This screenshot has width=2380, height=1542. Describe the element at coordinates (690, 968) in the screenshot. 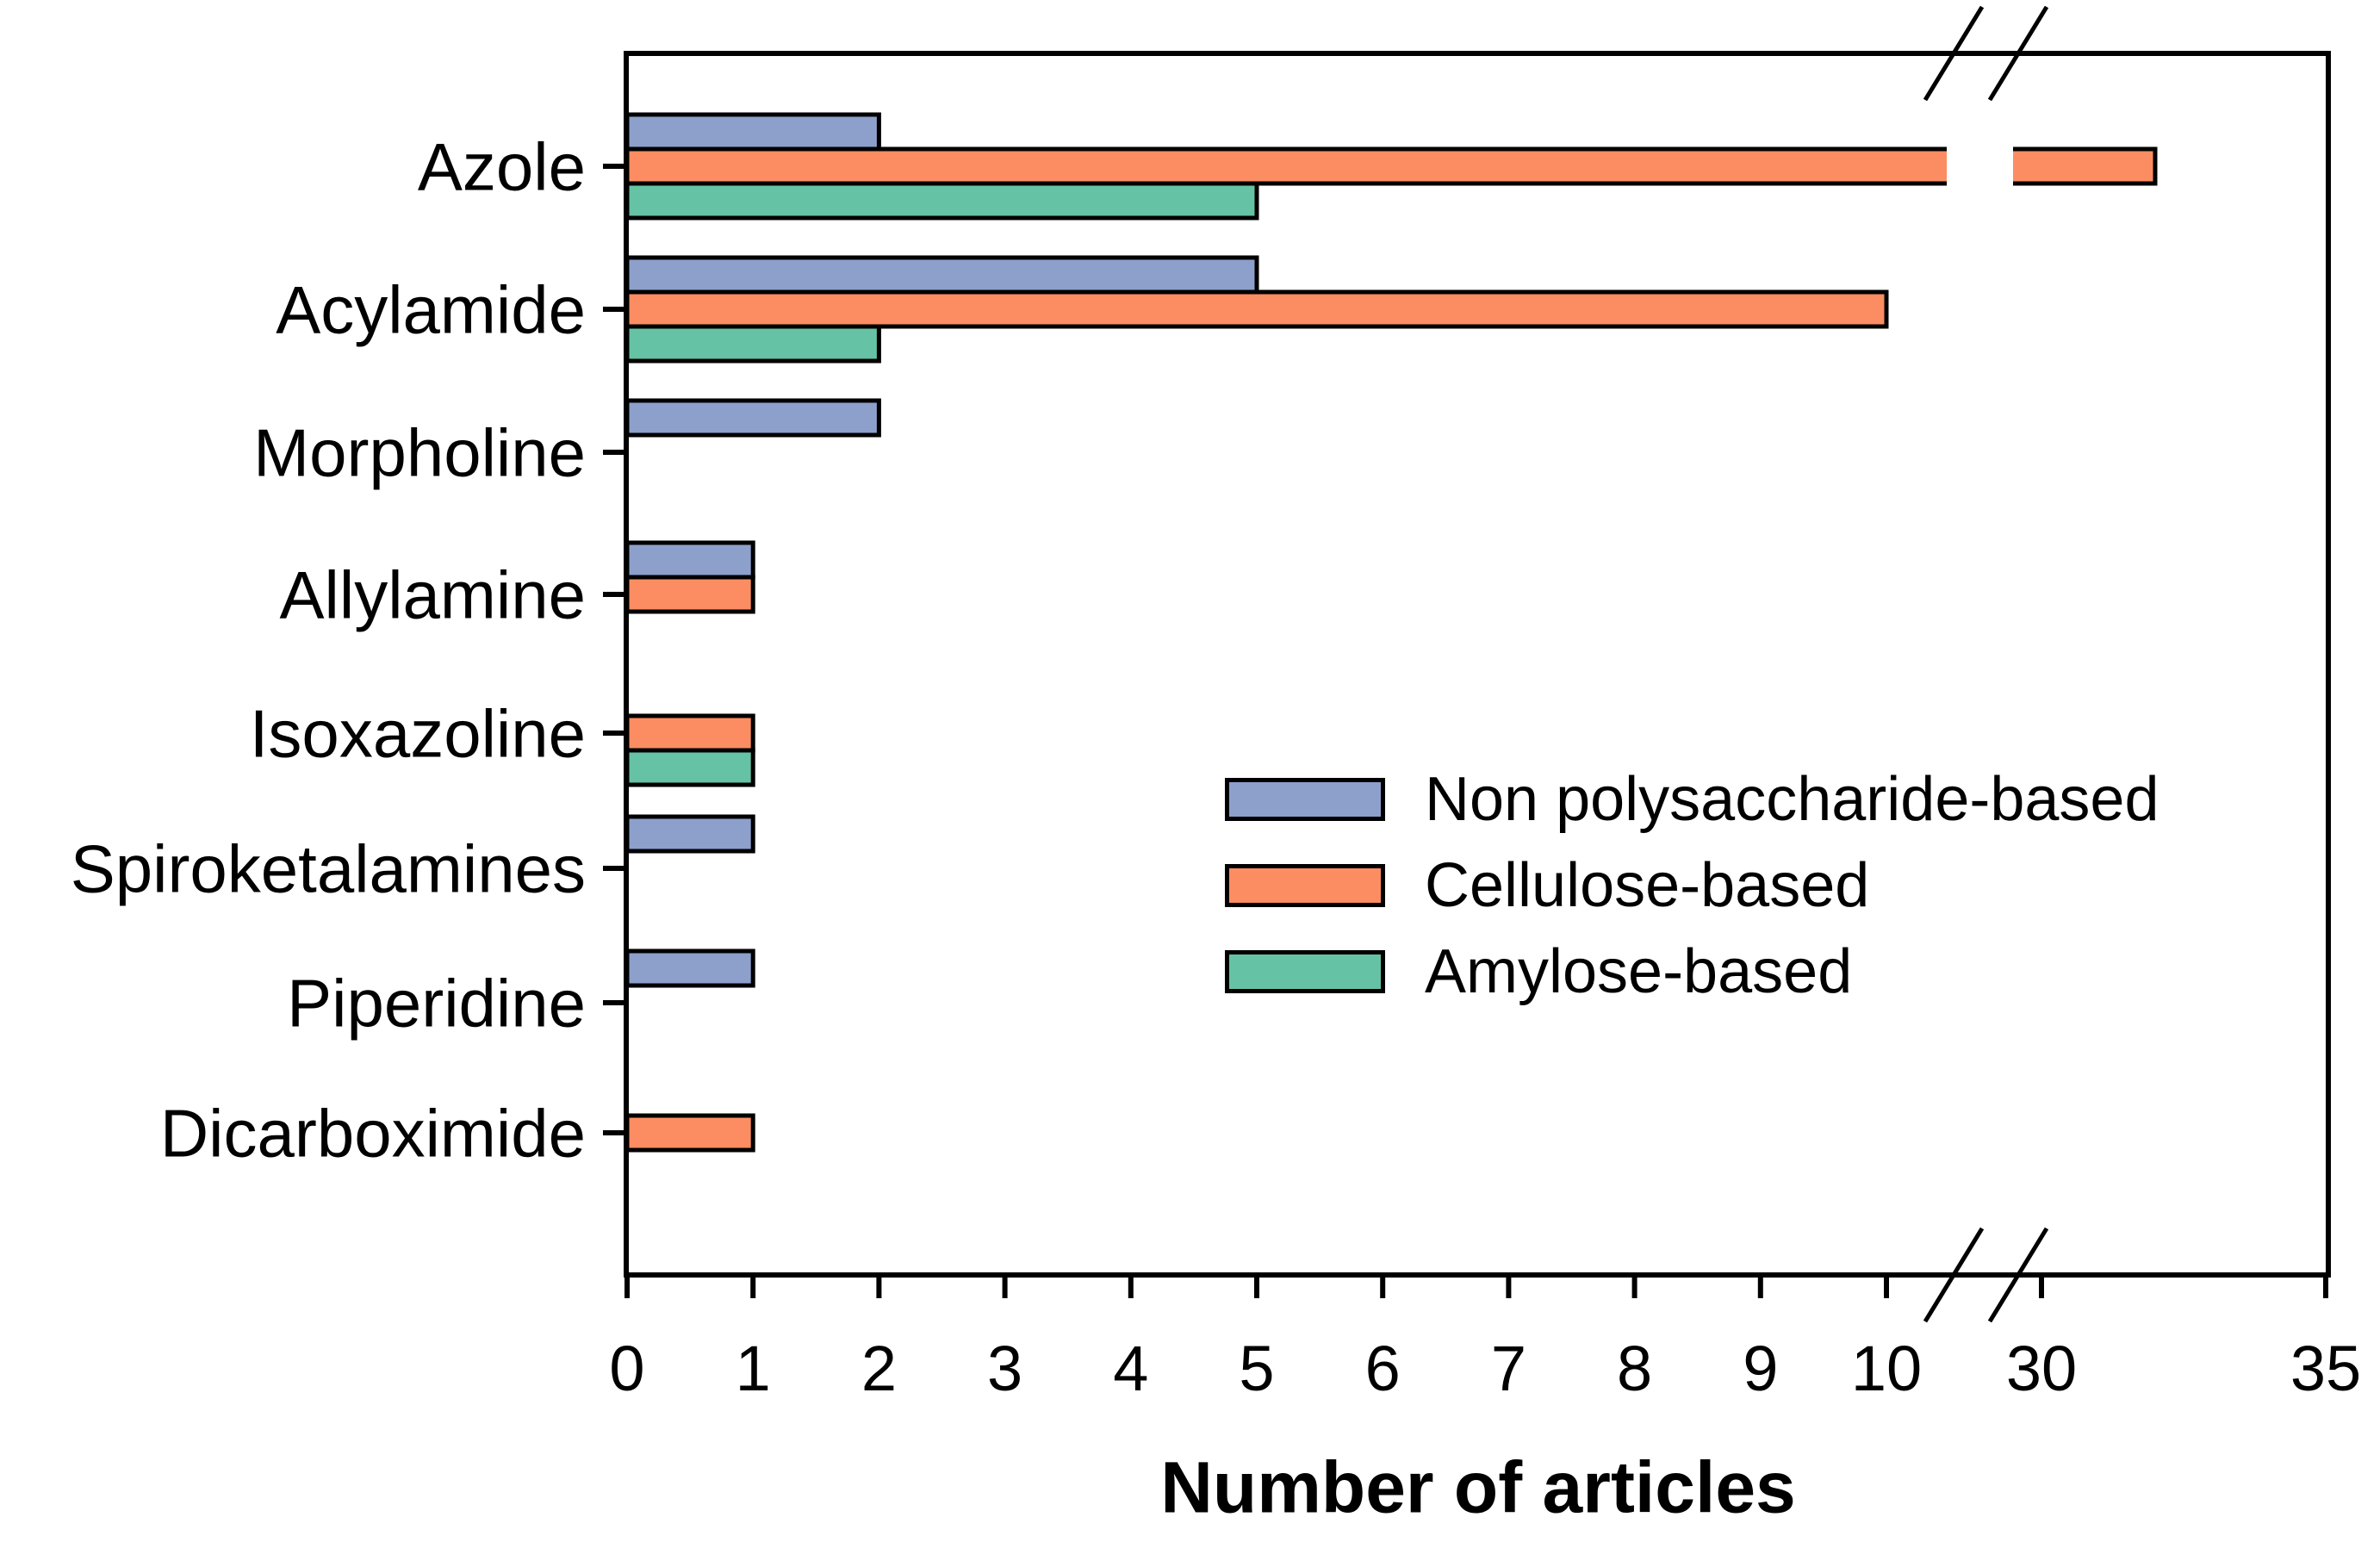

I see `bar-piperidine-non-polysaccharide-based` at that location.